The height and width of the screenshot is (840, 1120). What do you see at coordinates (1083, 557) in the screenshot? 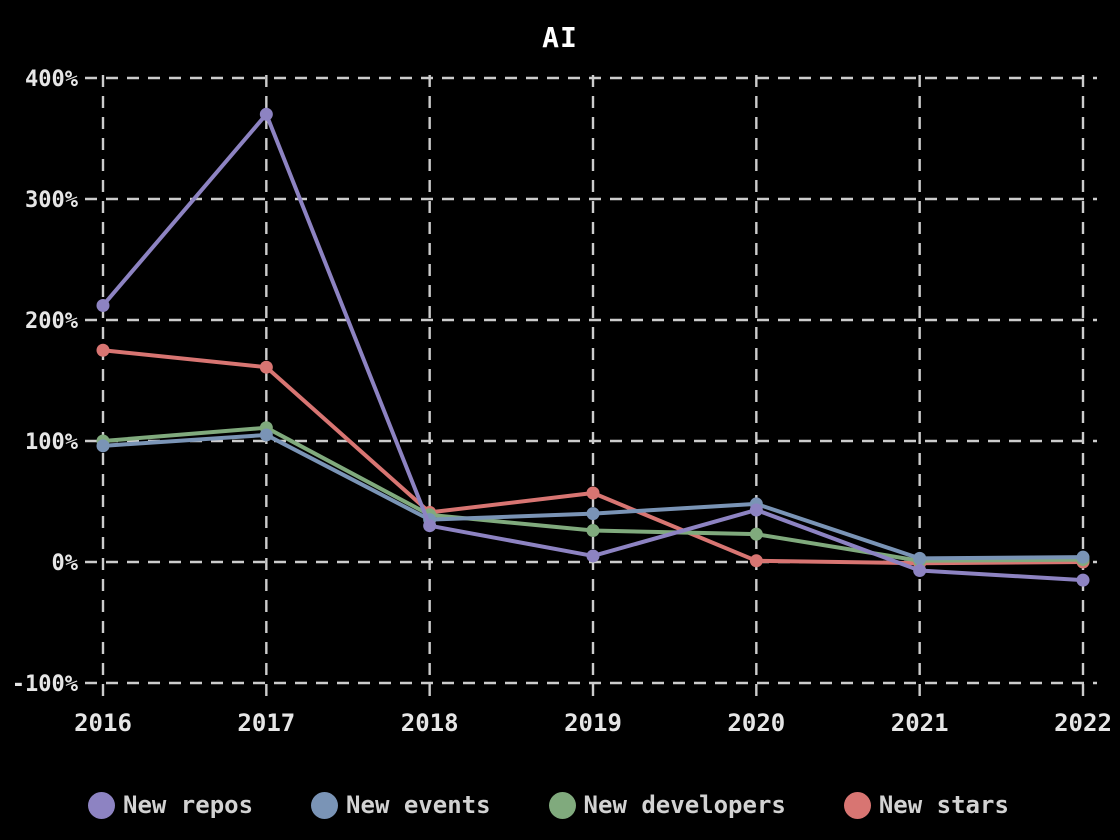
I see `data-point-new-events-2022` at bounding box center [1083, 557].